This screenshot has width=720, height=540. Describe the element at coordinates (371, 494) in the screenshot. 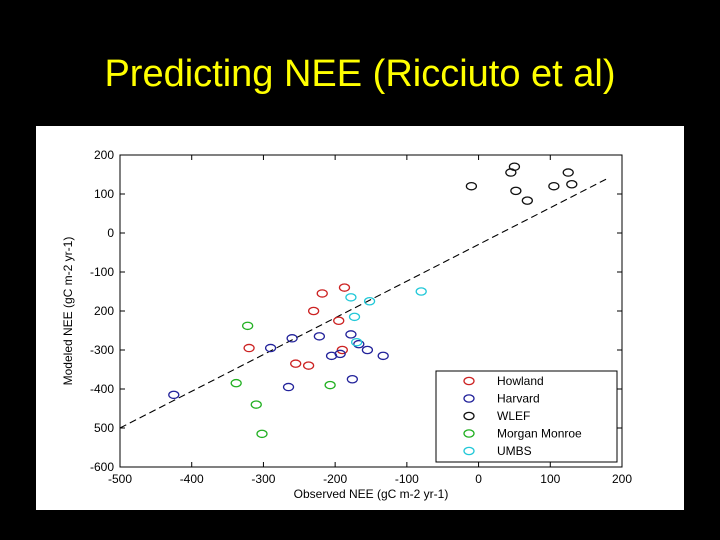

I see `x-axis-label: Observed NEE (gC m-2 yr-1)` at that location.